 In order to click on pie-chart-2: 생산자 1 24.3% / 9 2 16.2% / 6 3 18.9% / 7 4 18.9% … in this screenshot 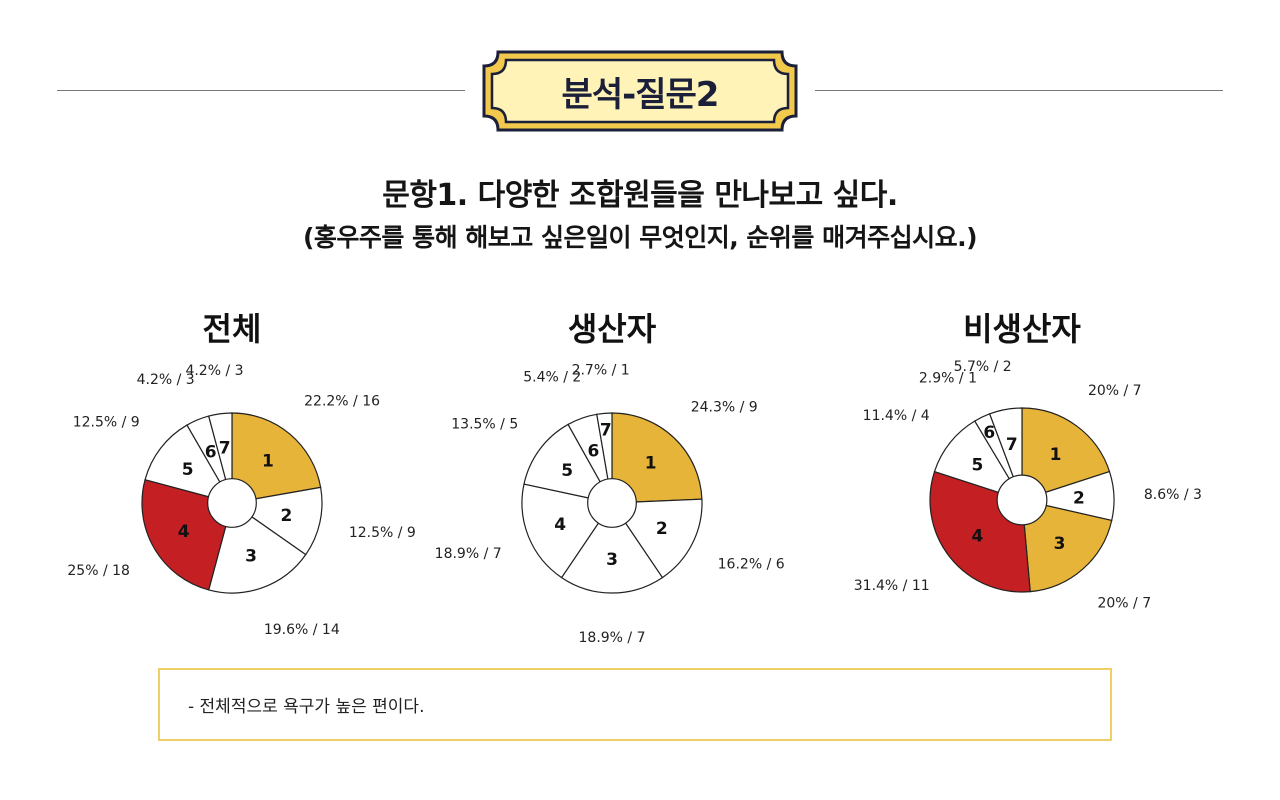, I will do `click(610, 478)`.